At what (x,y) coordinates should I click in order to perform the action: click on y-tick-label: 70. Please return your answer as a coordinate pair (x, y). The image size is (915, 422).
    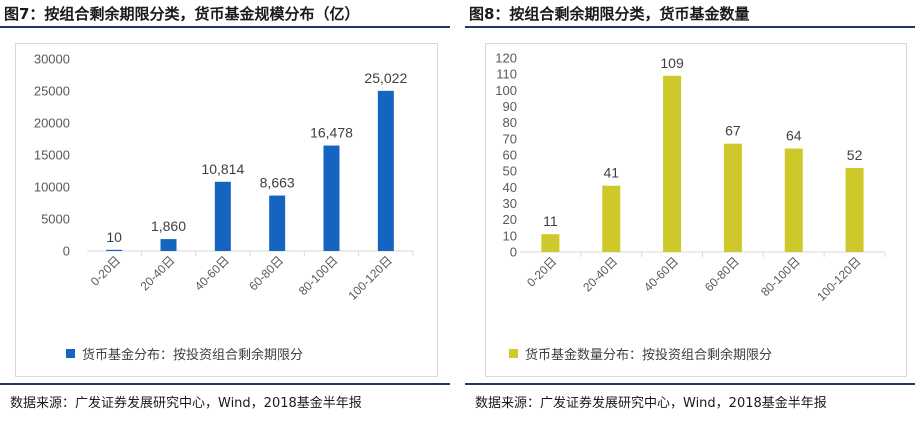
    Looking at the image, I should click on (510, 138).